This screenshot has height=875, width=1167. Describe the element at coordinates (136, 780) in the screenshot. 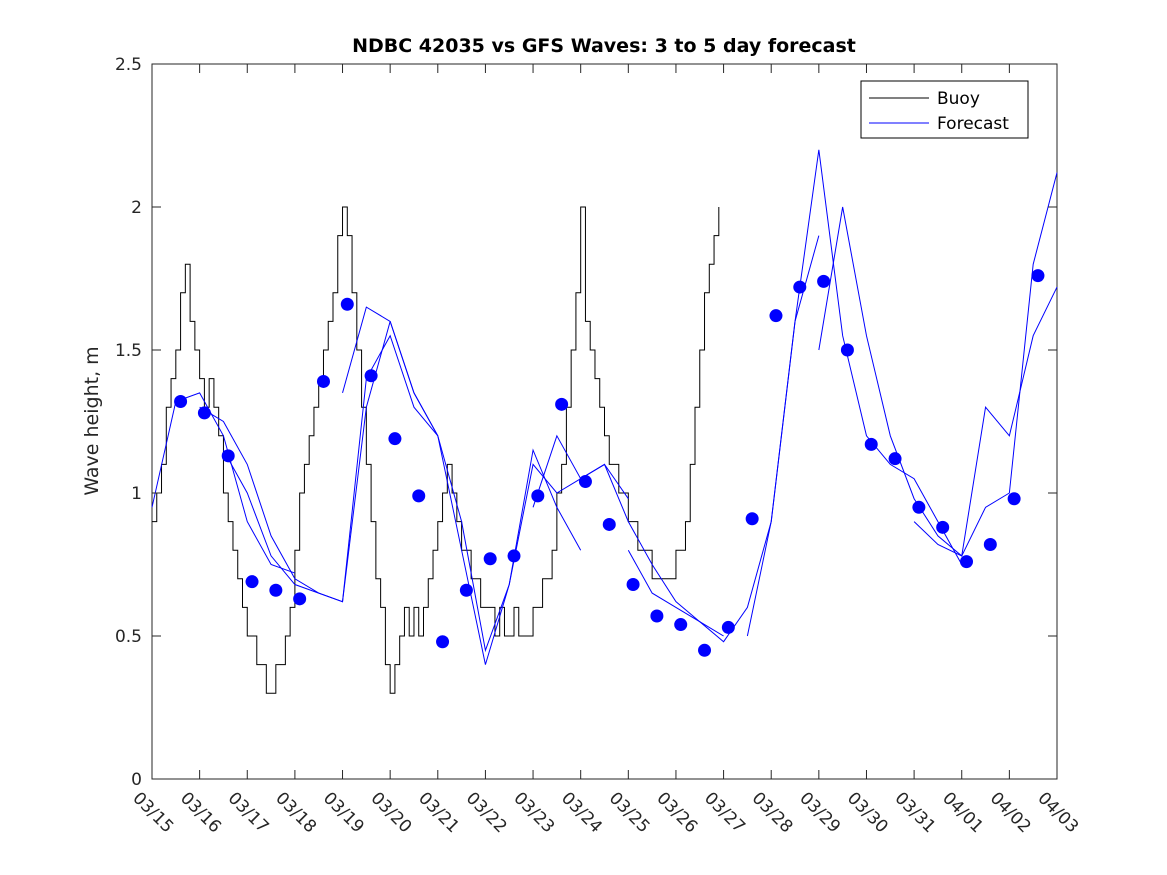

I see `y-tick-label: 0` at that location.